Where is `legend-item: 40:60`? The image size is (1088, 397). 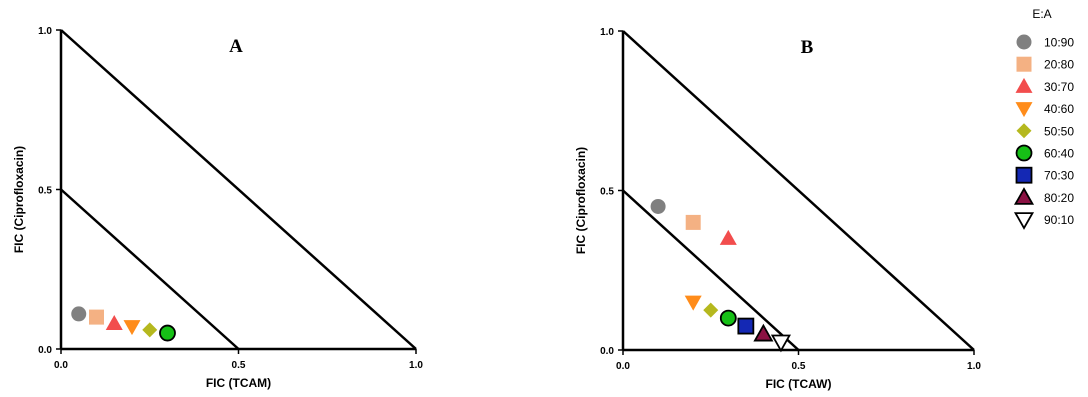 legend-item: 40:60 is located at coordinates (1044, 110).